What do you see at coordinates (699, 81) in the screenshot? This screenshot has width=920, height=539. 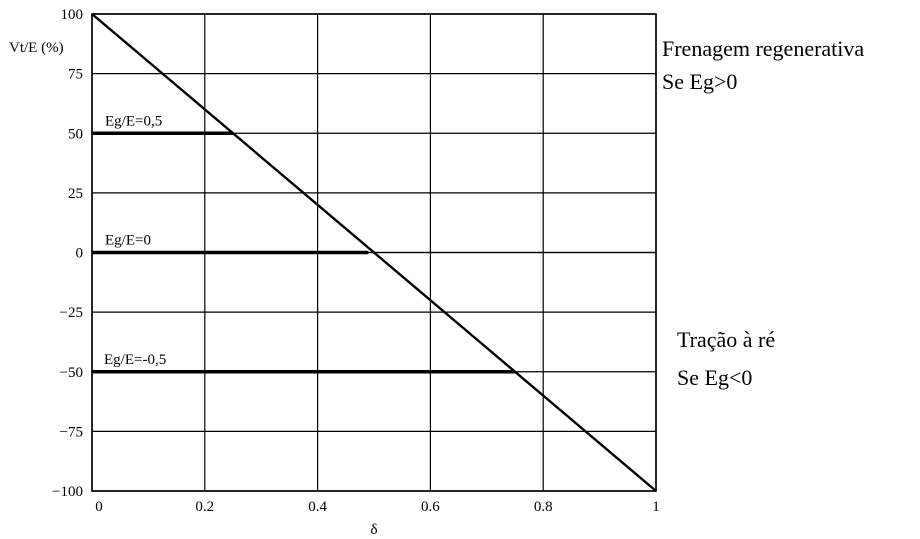 I see `annotation-top-line-2: Se Eg>0` at bounding box center [699, 81].